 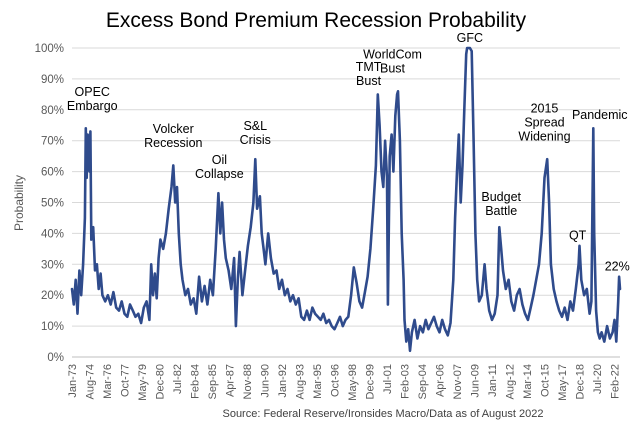 What do you see at coordinates (493, 380) in the screenshot?
I see `x-tick-label: Jan-11` at bounding box center [493, 380].